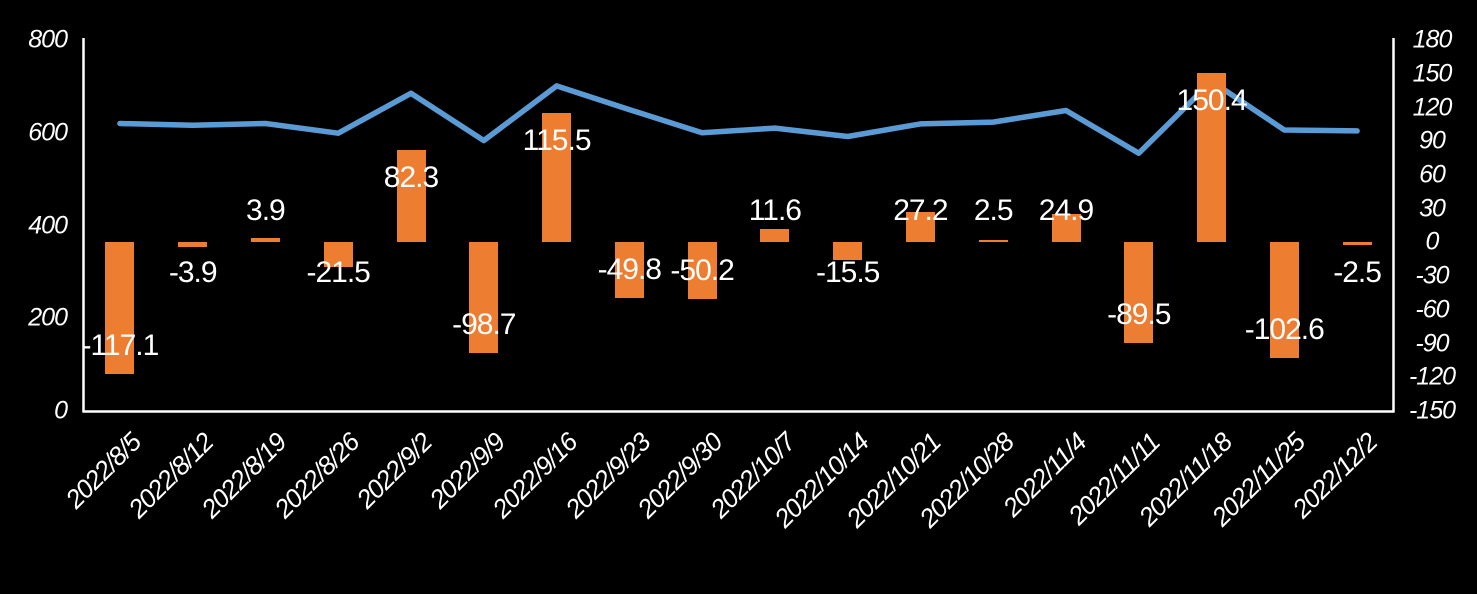 This screenshot has height=594, width=1477. What do you see at coordinates (738, 117) in the screenshot?
I see `line-series` at bounding box center [738, 117].